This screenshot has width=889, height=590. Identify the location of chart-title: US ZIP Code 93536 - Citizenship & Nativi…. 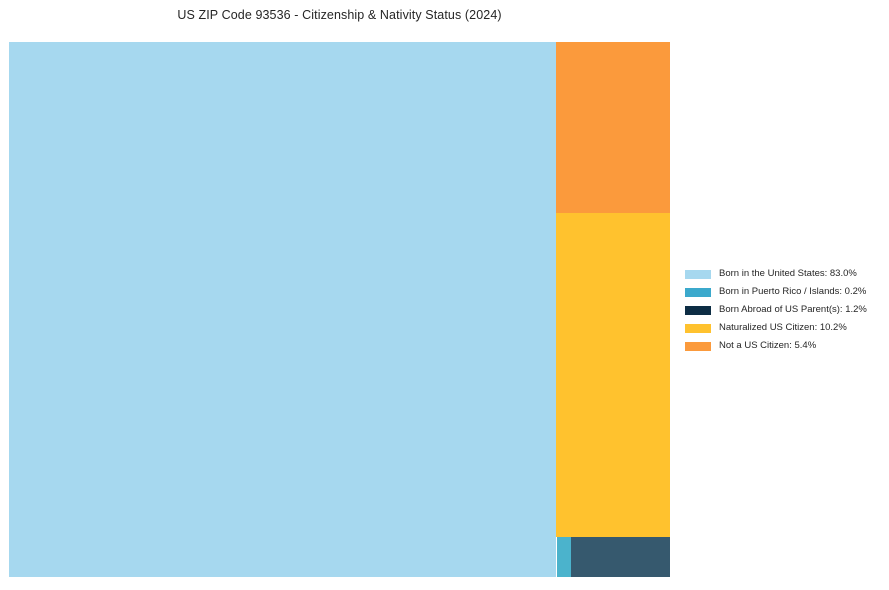
(339, 15).